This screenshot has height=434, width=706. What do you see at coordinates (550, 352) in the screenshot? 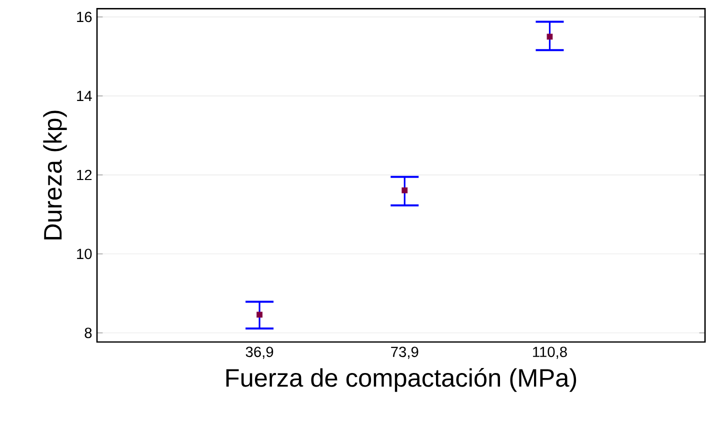
I see `x-tick-label: 110,8` at bounding box center [550, 352].